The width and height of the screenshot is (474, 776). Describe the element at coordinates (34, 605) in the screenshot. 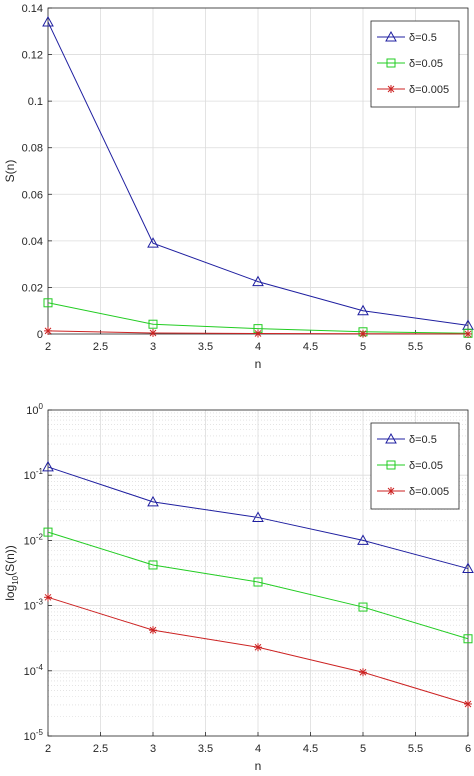

I see `y-tick-label: 10⁻³` at that location.